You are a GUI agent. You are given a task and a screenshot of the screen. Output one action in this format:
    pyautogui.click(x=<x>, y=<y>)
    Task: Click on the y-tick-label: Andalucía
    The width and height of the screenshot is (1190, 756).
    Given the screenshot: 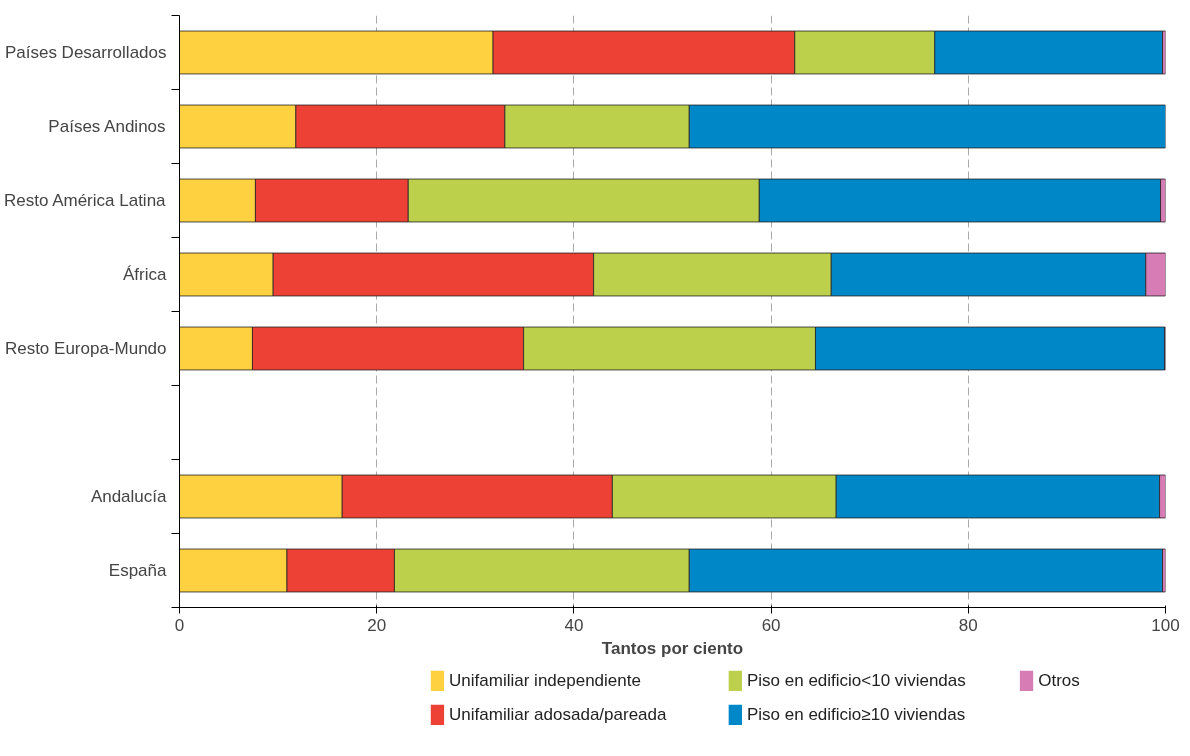 What is the action you would take?
    pyautogui.click(x=129, y=496)
    